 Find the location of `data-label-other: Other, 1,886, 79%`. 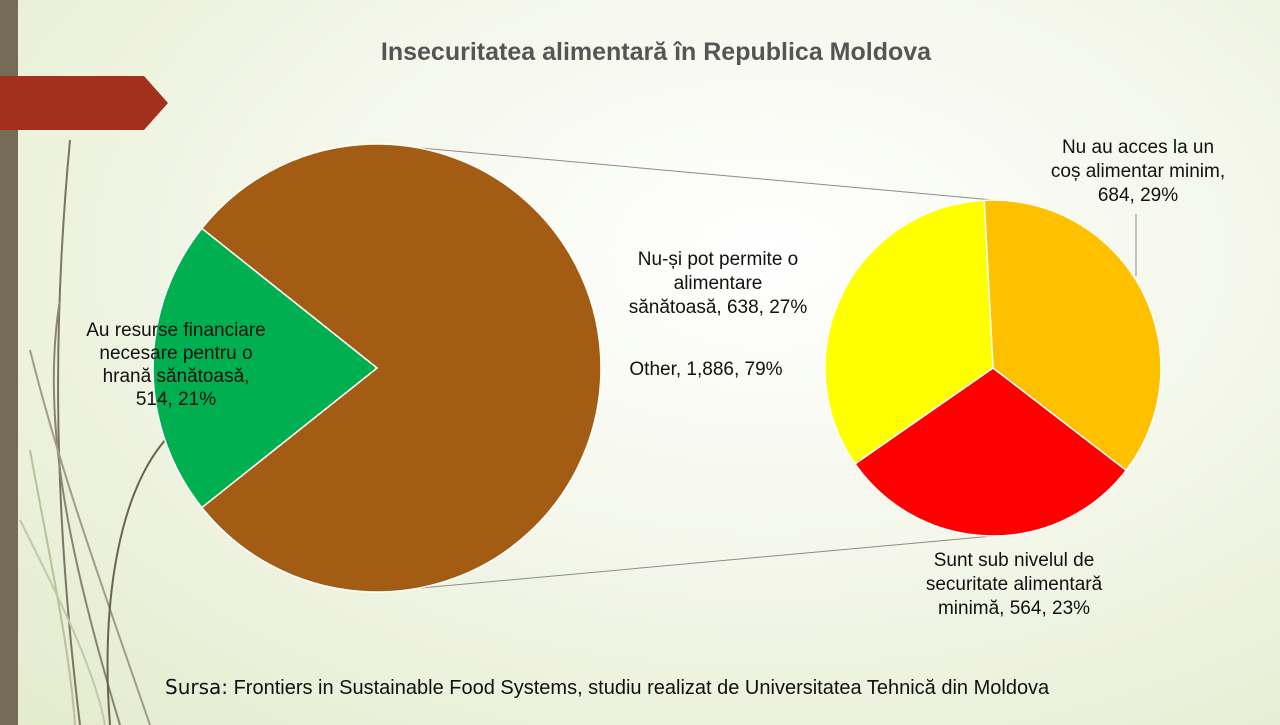

data-label-other: Other, 1,886, 79% is located at coordinates (705, 369).